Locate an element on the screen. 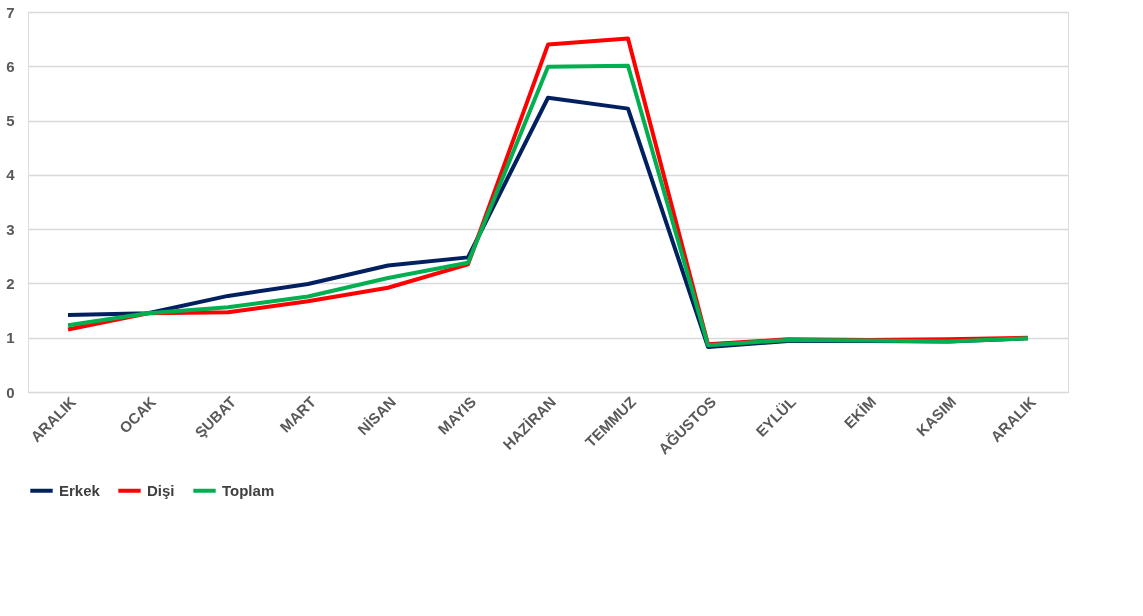  y-tick-label: 2 is located at coordinates (10, 283).